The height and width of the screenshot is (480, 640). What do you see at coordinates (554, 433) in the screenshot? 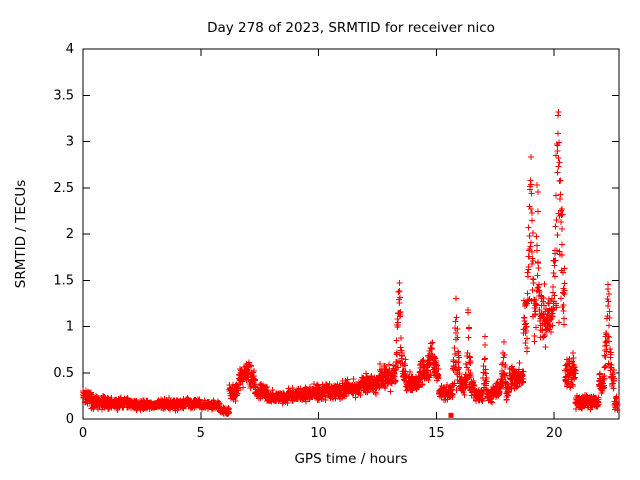
I see `x-tick-label: 20` at bounding box center [554, 433].